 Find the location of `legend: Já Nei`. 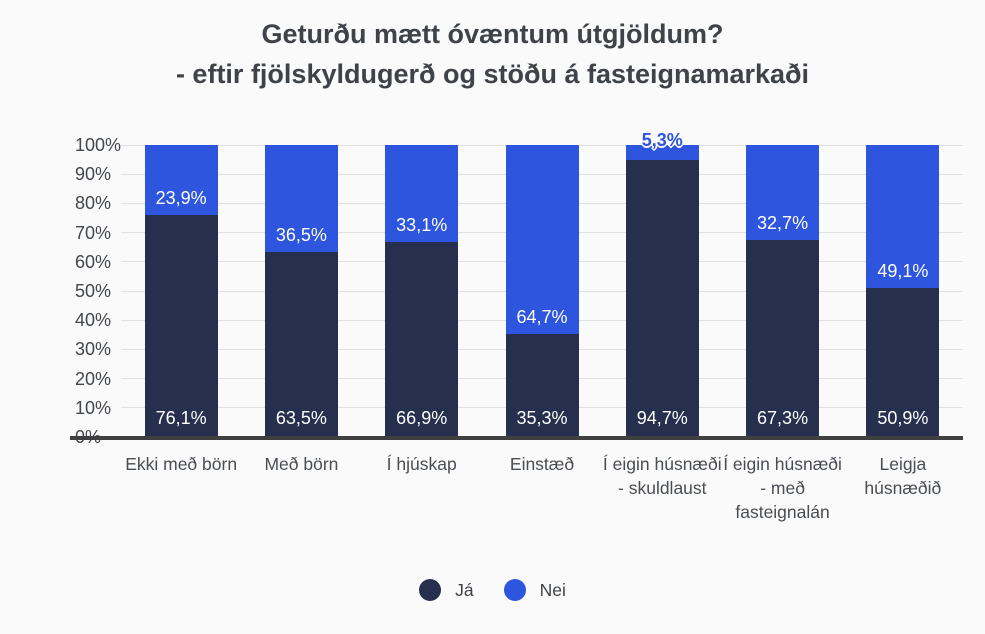

legend: Já Nei is located at coordinates (492, 590).